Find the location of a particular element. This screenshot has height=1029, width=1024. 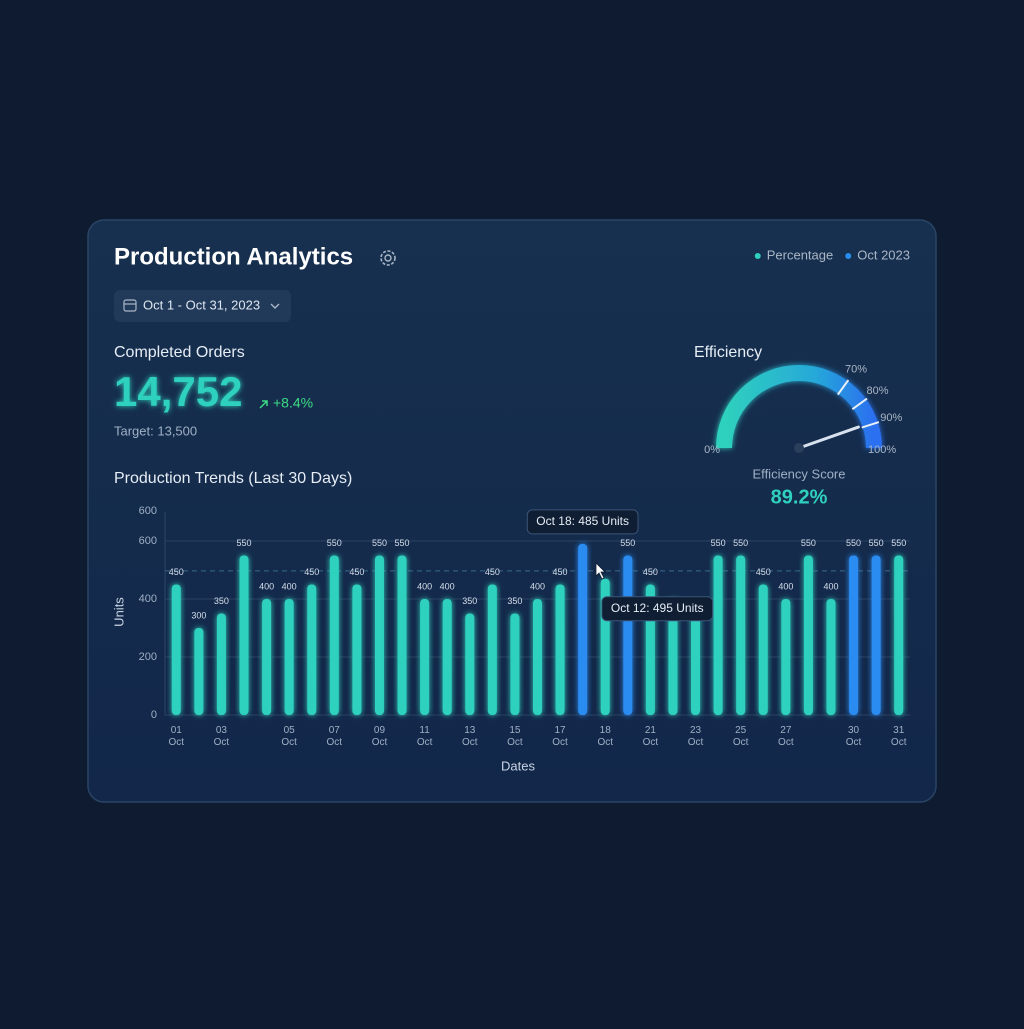

y-tick-label: 200 is located at coordinates (148, 657).